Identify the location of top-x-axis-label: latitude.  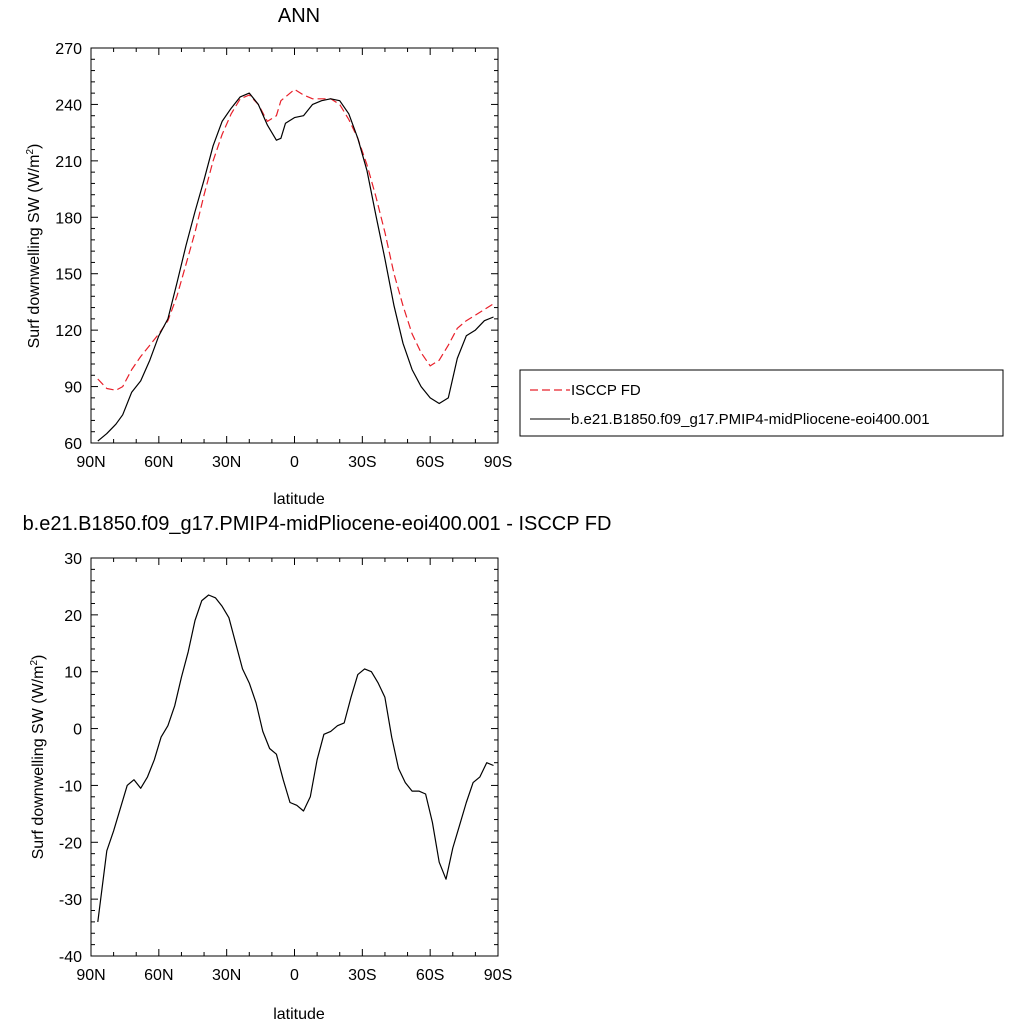
(299, 499).